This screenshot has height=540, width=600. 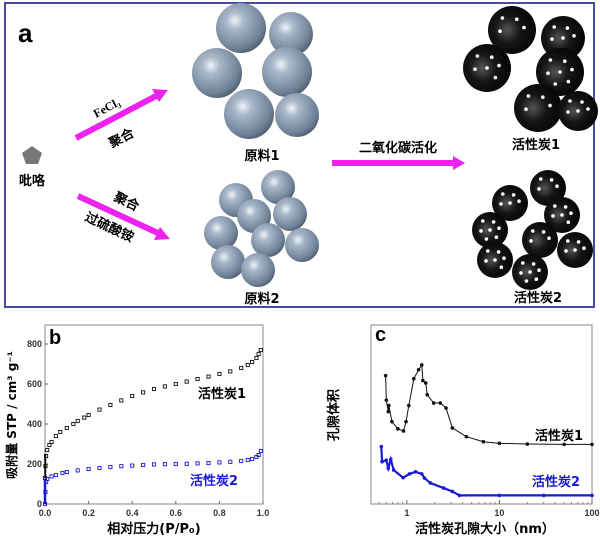 I want to click on x-tick-label: 100, so click(x=591, y=513).